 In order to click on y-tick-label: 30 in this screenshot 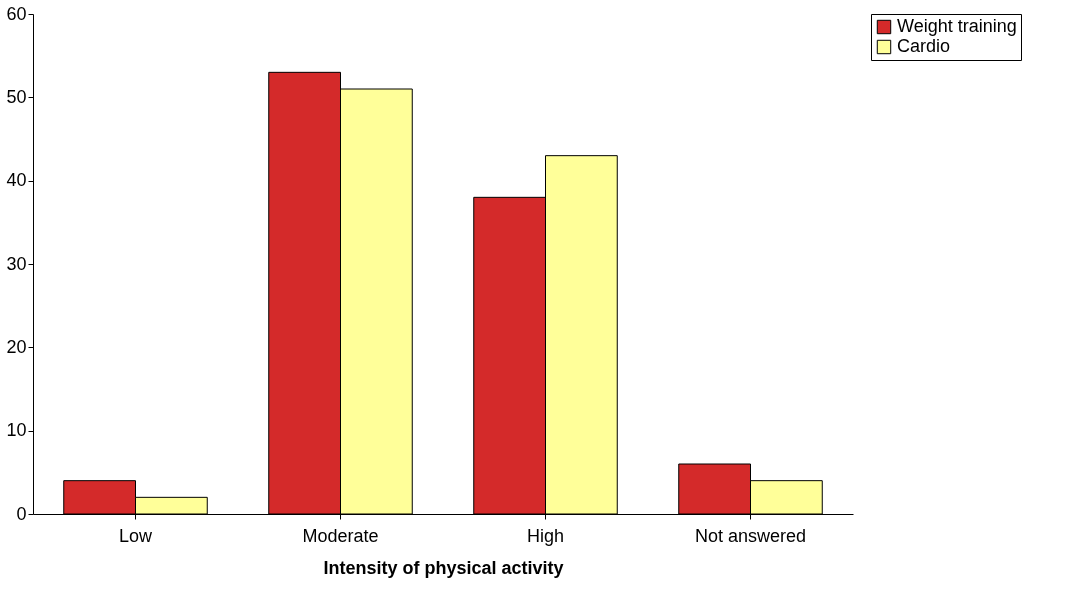, I will do `click(16, 263)`.